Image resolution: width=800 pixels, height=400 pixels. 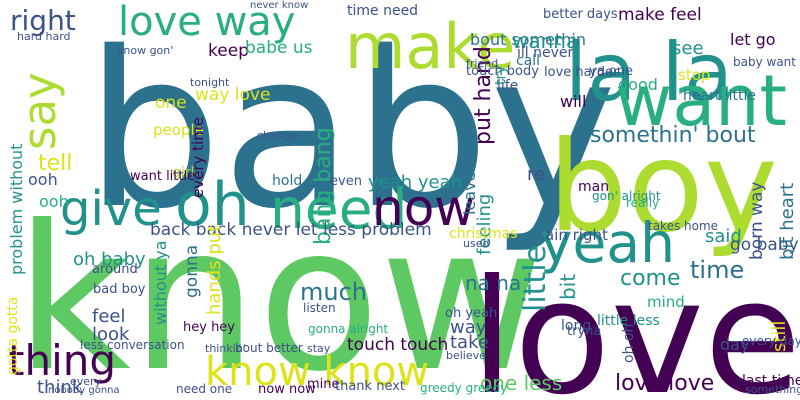 What do you see at coordinates (62, 360) in the screenshot?
I see `cloud-word: thing` at bounding box center [62, 360].